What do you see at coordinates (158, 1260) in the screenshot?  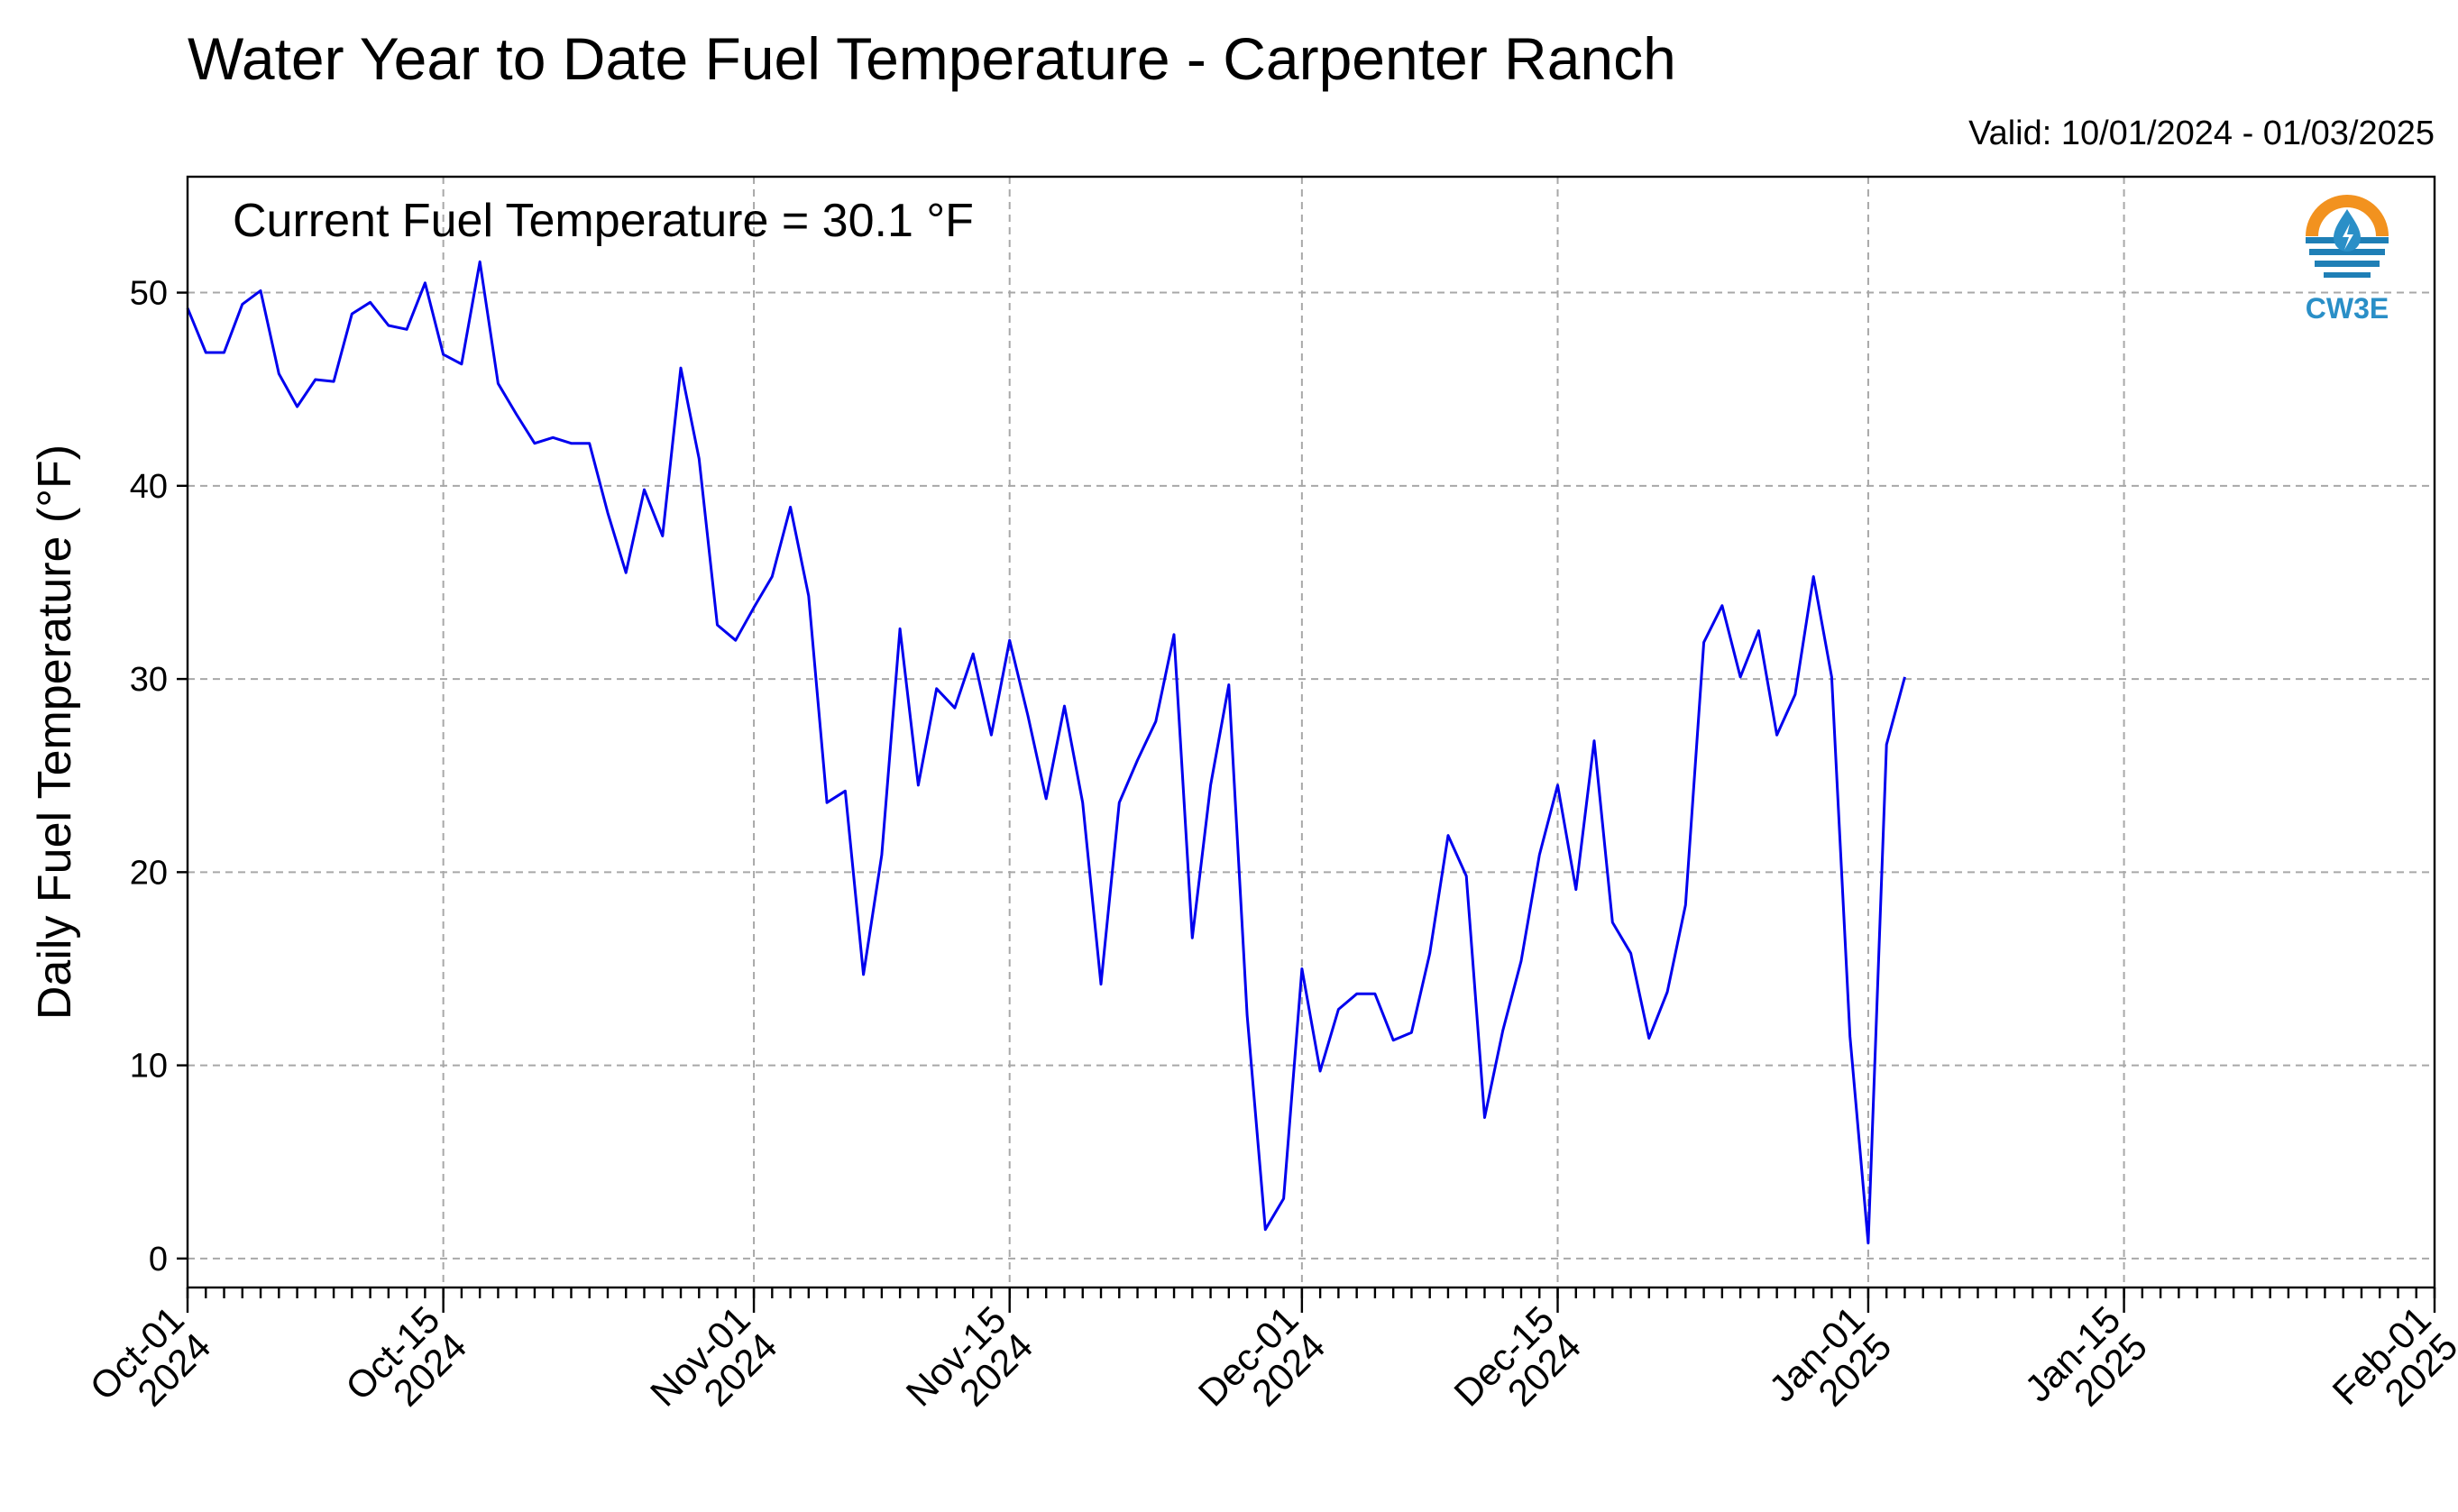 I see `y-tick-label: 0` at bounding box center [158, 1260].